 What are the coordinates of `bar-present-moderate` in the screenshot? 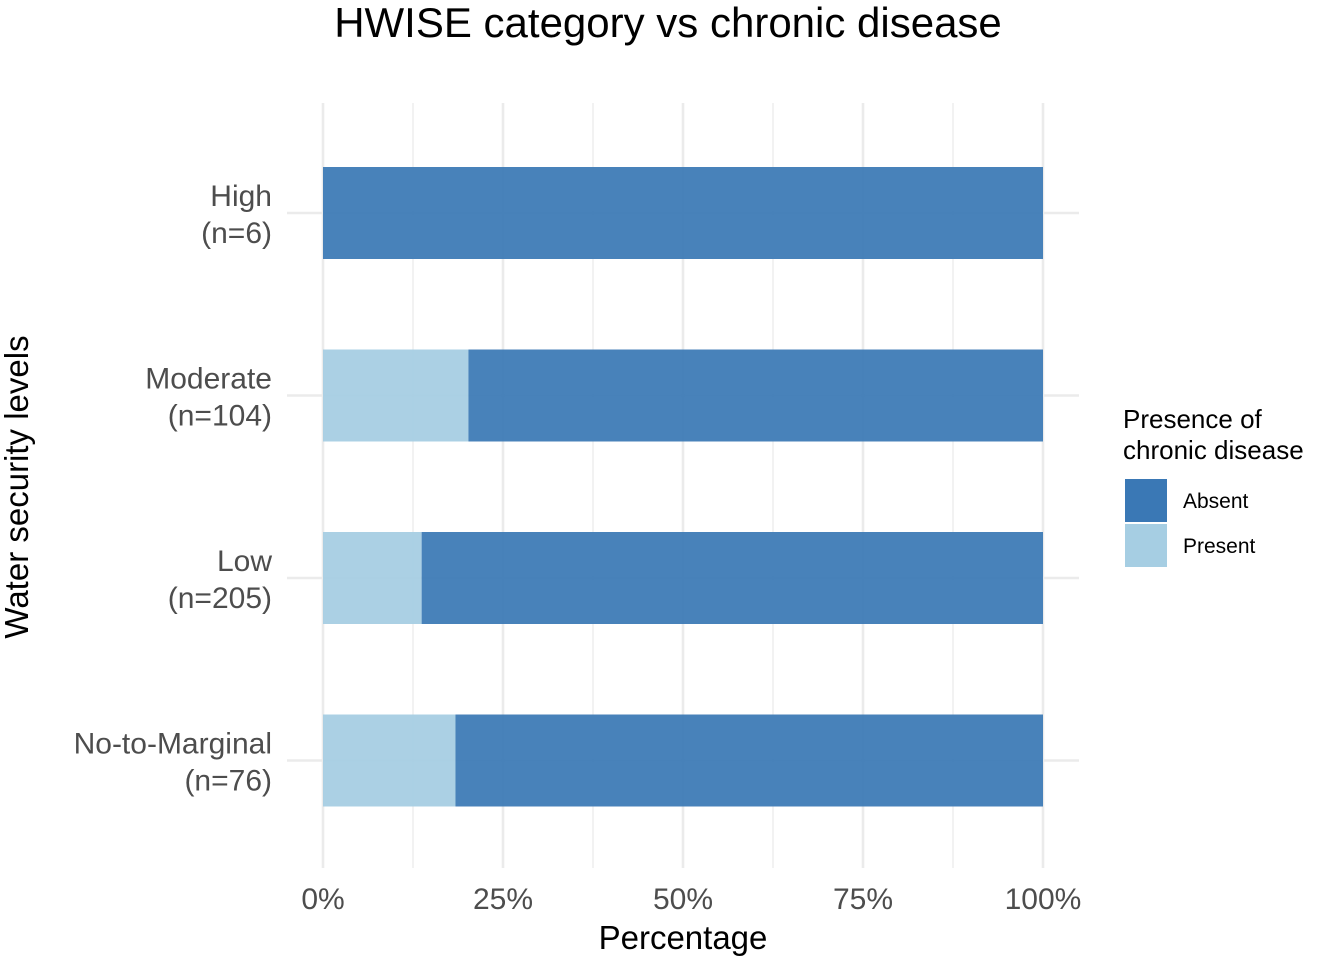 It's located at (396, 395).